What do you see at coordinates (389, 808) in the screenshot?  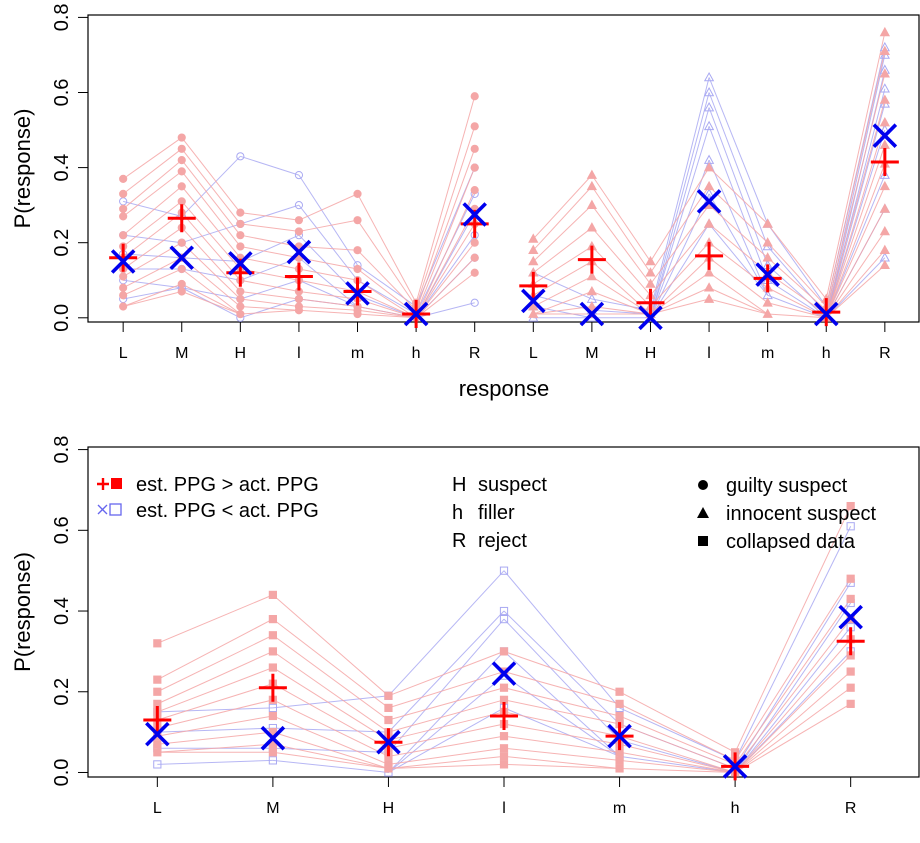 I see `x-tick-label: H` at bounding box center [389, 808].